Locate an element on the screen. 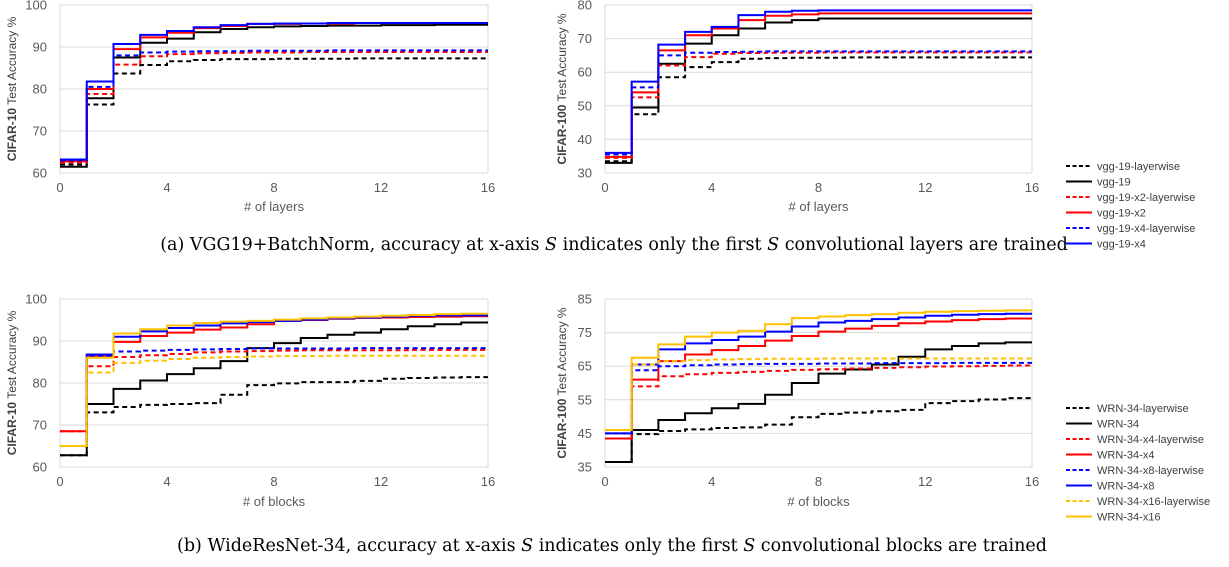 The image size is (1229, 567). legend-label: WRN-34-x16 is located at coordinates (1129, 518).